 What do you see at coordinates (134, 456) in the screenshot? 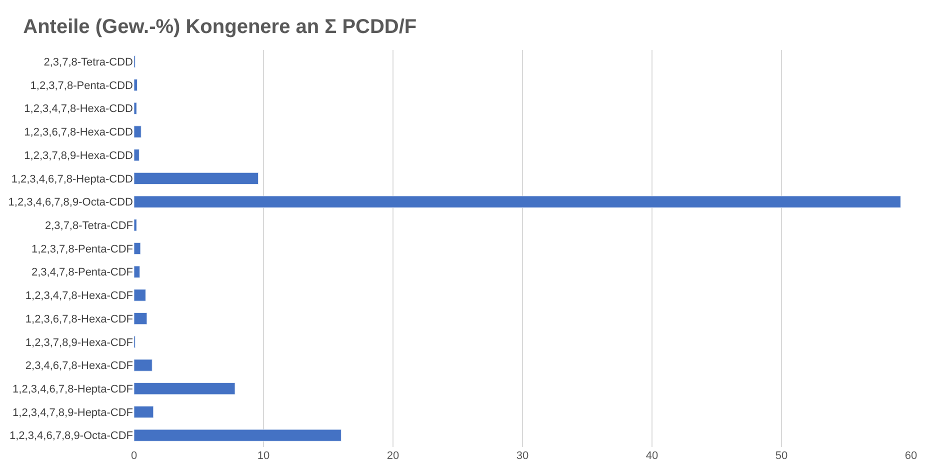
I see `x-tick-label: 0` at bounding box center [134, 456].